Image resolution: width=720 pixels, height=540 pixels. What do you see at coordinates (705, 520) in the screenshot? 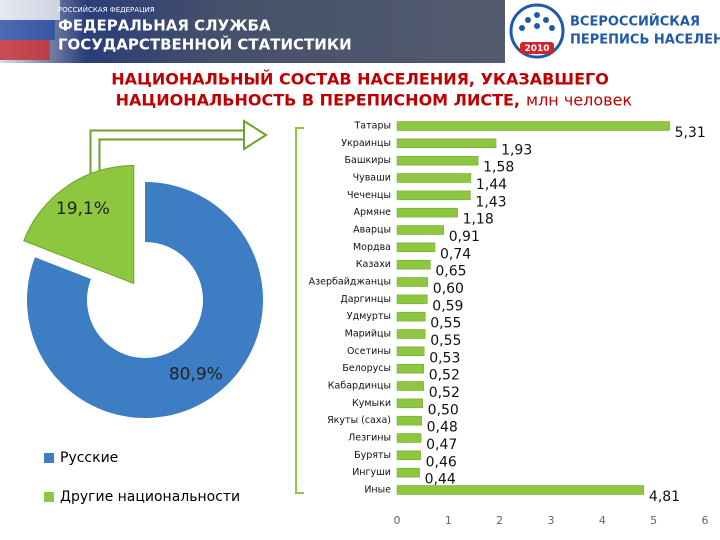
I see `x-tick-label: 6` at bounding box center [705, 520].